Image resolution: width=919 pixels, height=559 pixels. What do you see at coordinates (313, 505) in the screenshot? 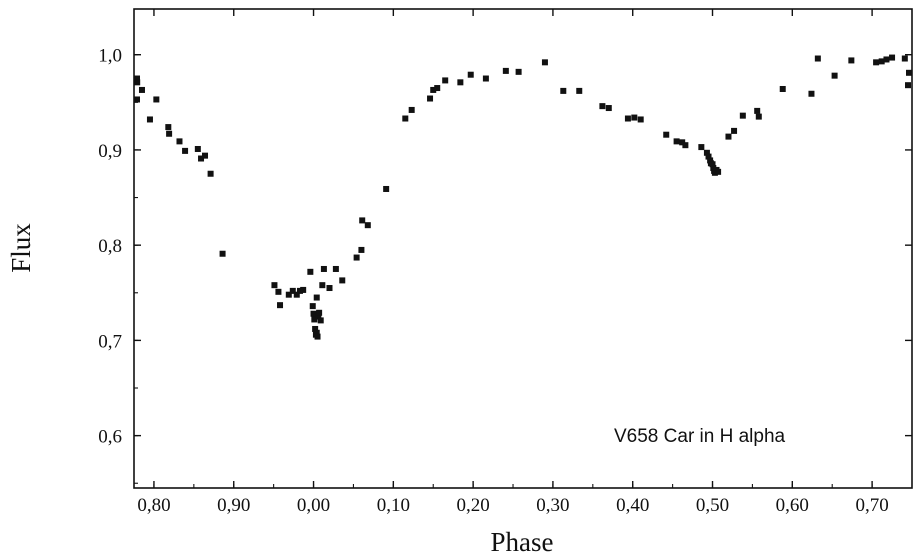
I see `x-tick-label: 0,00` at bounding box center [313, 505].